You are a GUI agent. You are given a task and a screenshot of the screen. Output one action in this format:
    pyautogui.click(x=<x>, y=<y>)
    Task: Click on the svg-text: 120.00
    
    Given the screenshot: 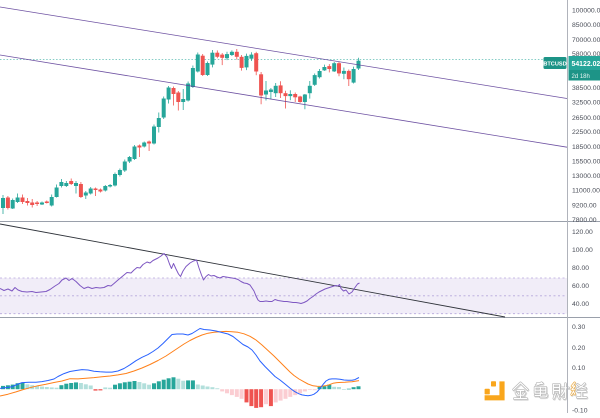 What is the action you would take?
    pyautogui.click(x=582, y=232)
    